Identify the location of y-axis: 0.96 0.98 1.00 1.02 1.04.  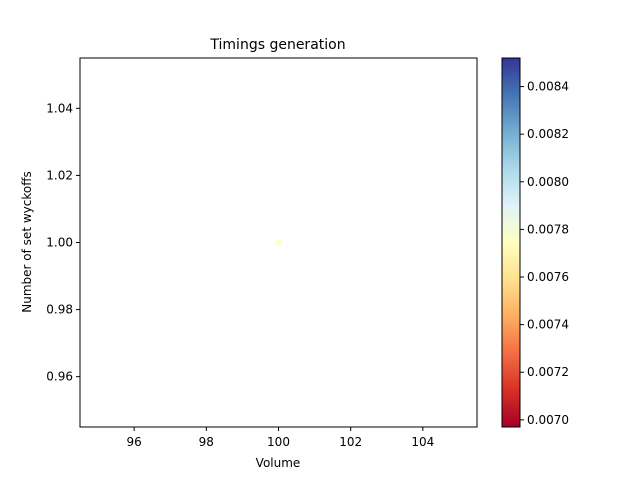
(63, 242).